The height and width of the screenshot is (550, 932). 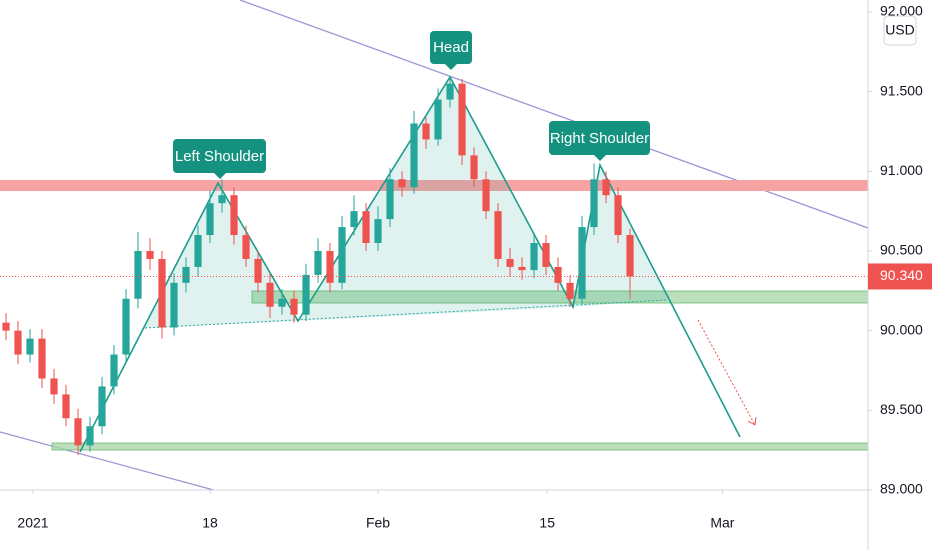 What do you see at coordinates (559, 297) in the screenshot?
I see `support-zone` at bounding box center [559, 297].